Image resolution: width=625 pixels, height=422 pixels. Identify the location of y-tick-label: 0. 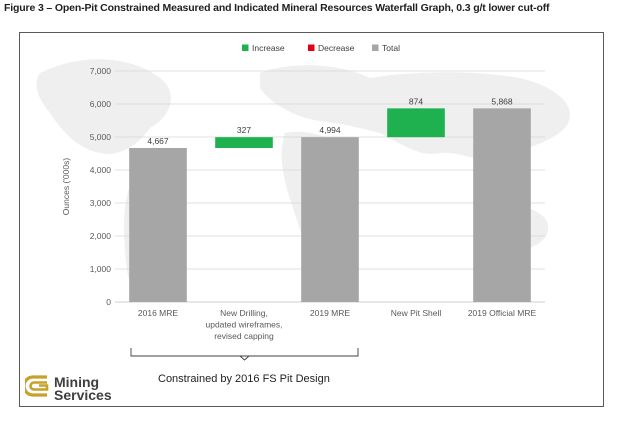
(108, 302).